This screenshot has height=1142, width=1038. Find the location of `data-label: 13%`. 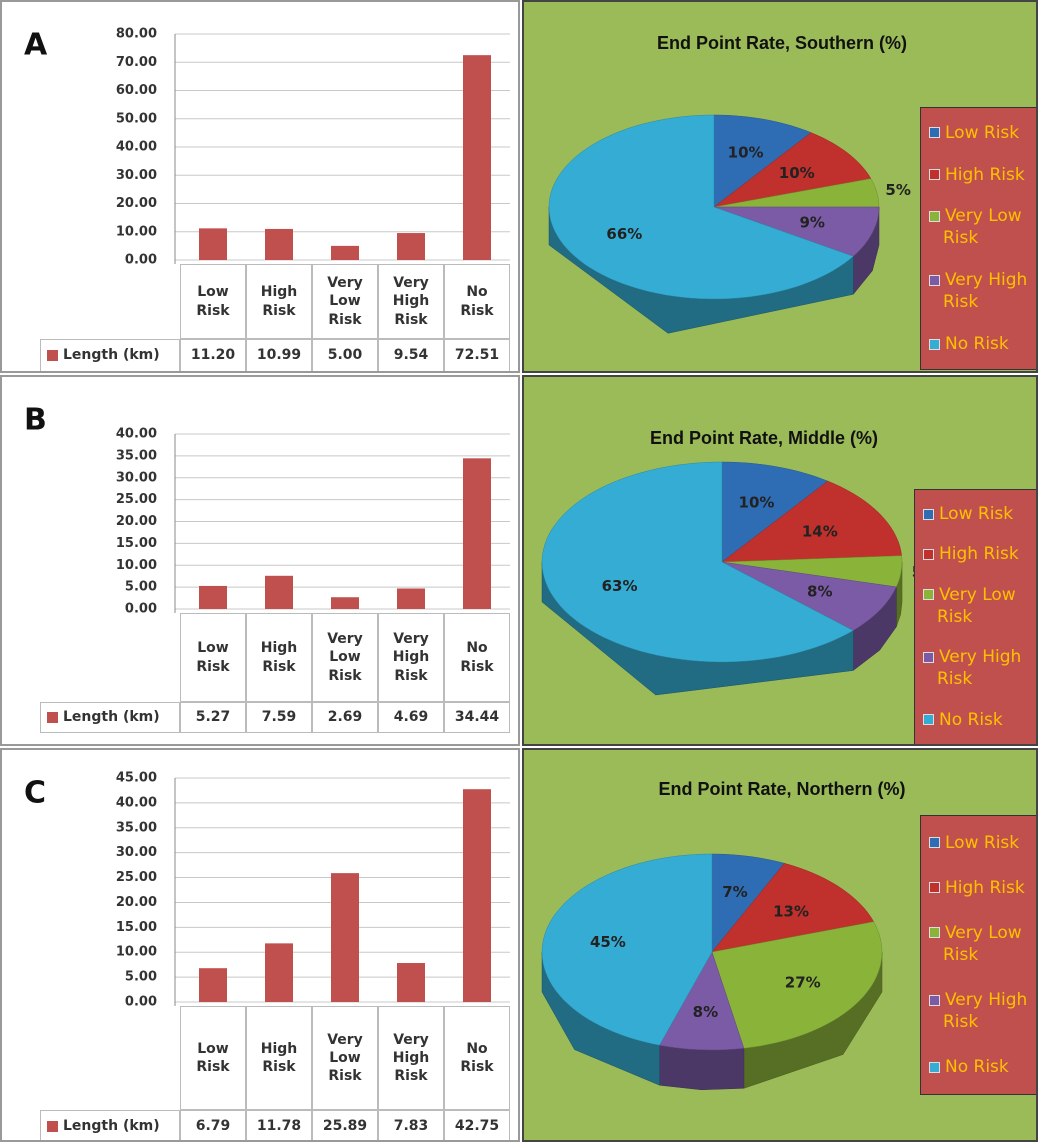

data-label: 13% is located at coordinates (791, 911).